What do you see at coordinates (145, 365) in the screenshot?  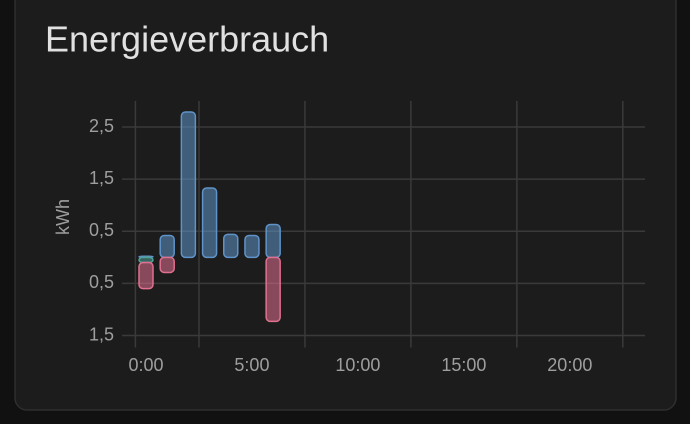 I see `x-tick-label: 0:00` at bounding box center [145, 365].